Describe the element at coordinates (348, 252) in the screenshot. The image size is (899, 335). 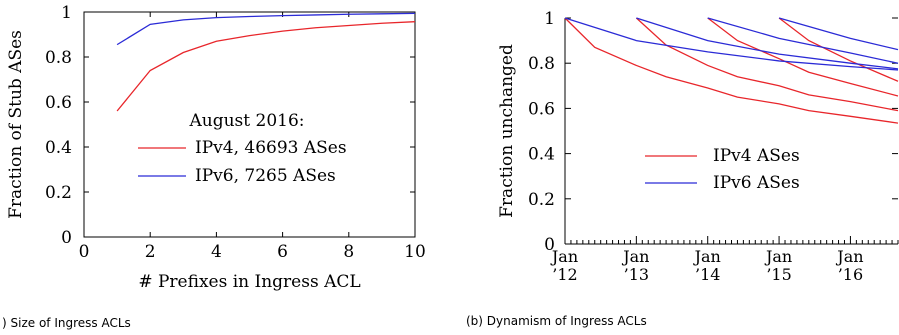
I see `x-tick-label: 8` at that location.